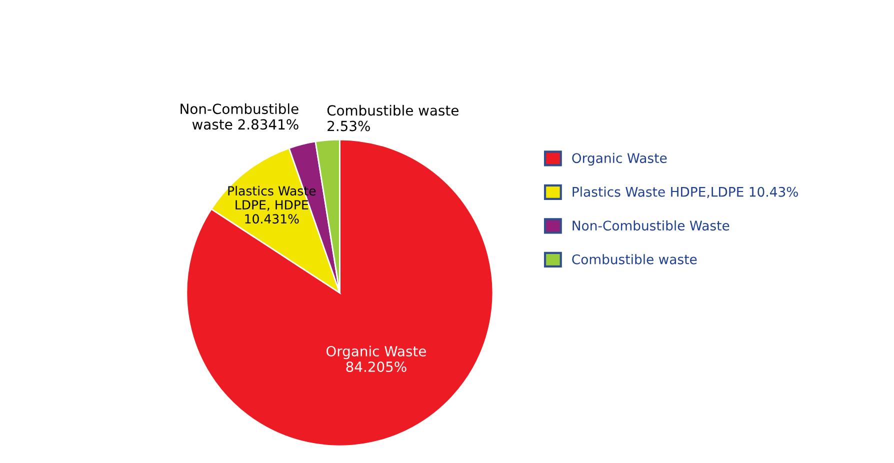 The image size is (894, 463). I want to click on legend-label: Plastics Waste HDPE,LDPE 10.43%, so click(685, 192).